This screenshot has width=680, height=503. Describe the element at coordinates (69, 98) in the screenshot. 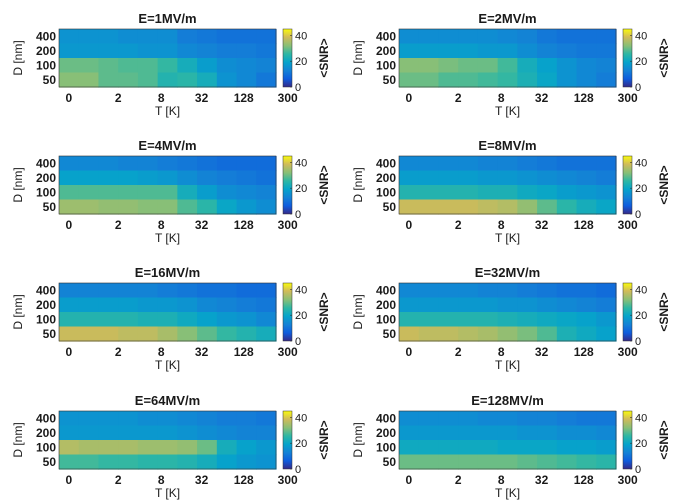

I see `x-tick-label: 0` at that location.